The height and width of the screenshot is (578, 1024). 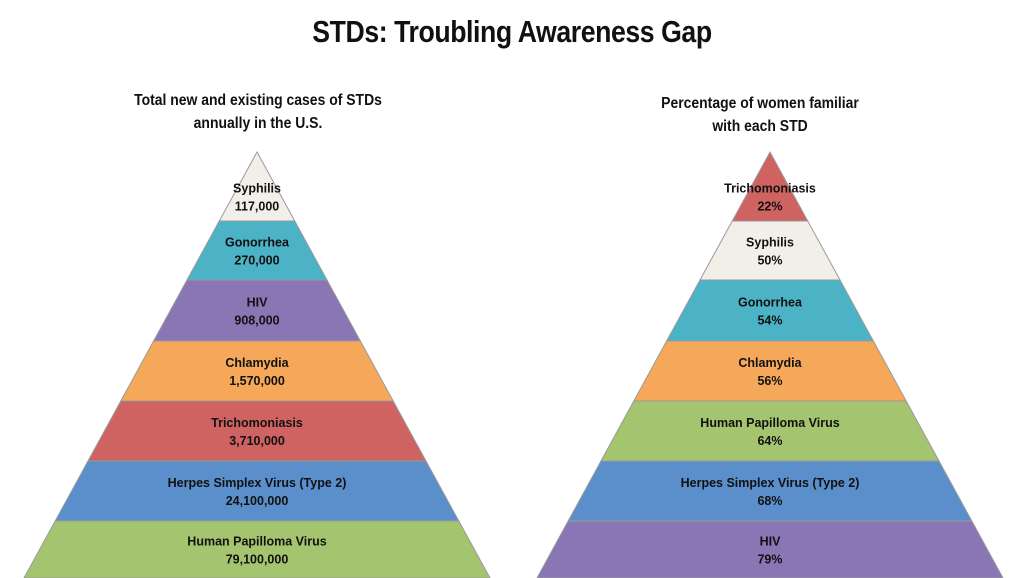 I want to click on right-band-value: 54%, so click(x=769, y=321).